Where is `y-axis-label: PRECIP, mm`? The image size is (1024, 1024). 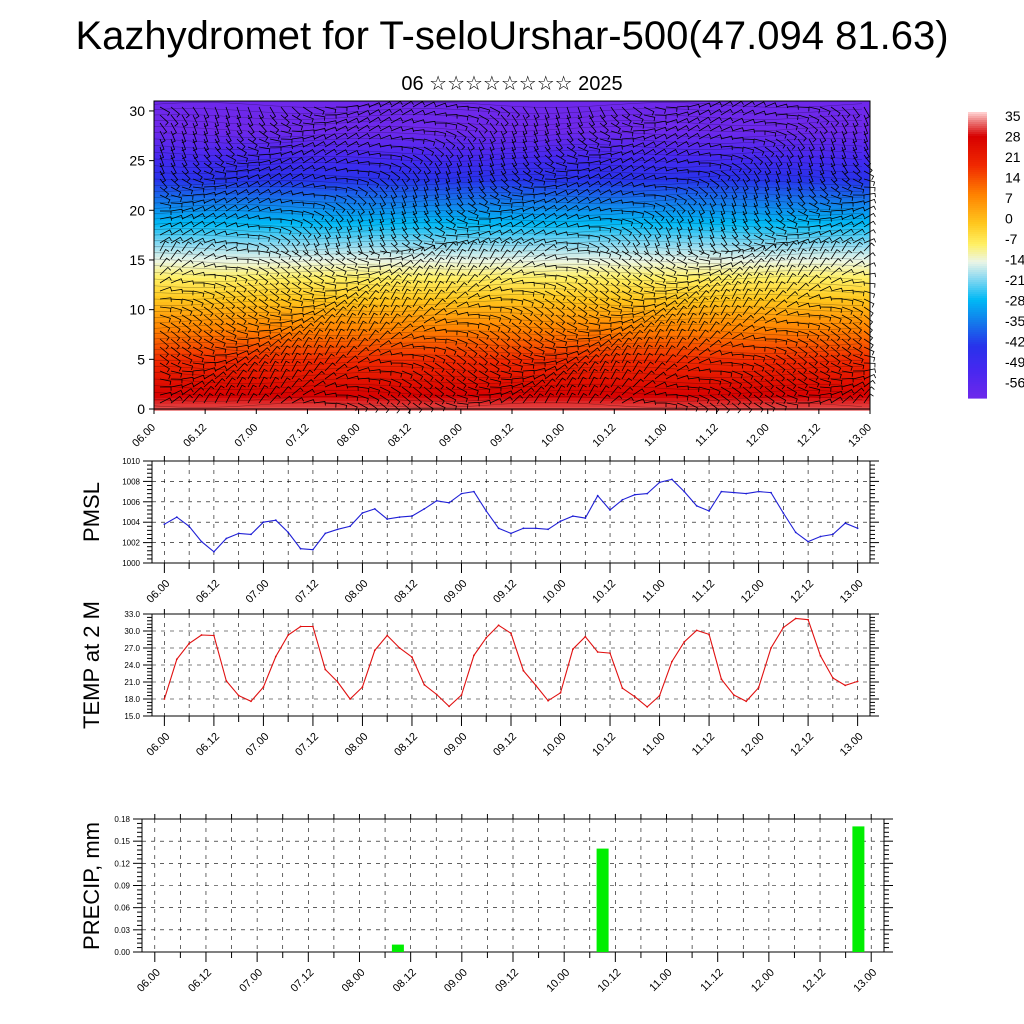 y-axis-label: PRECIP, mm is located at coordinates (91, 886).